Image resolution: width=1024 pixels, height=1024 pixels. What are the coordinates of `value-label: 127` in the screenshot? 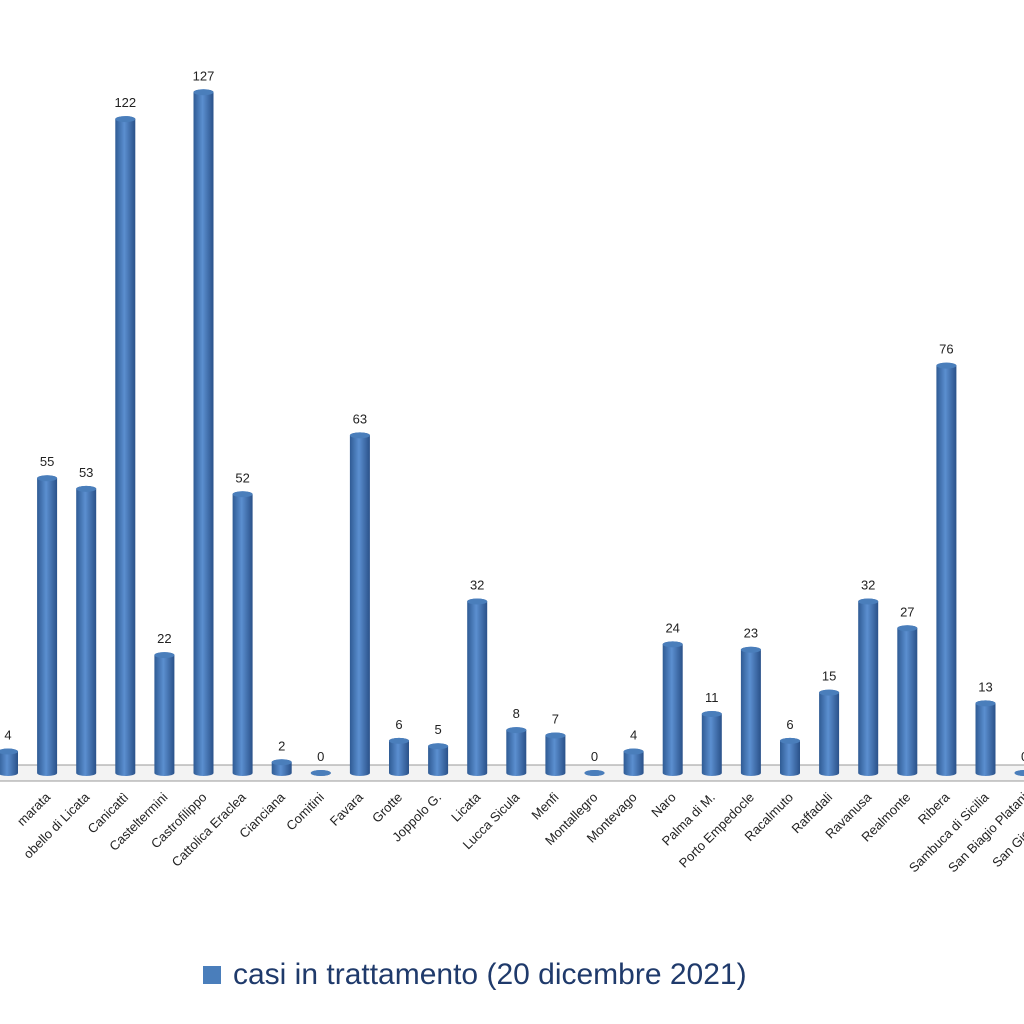 It's located at (204, 75).